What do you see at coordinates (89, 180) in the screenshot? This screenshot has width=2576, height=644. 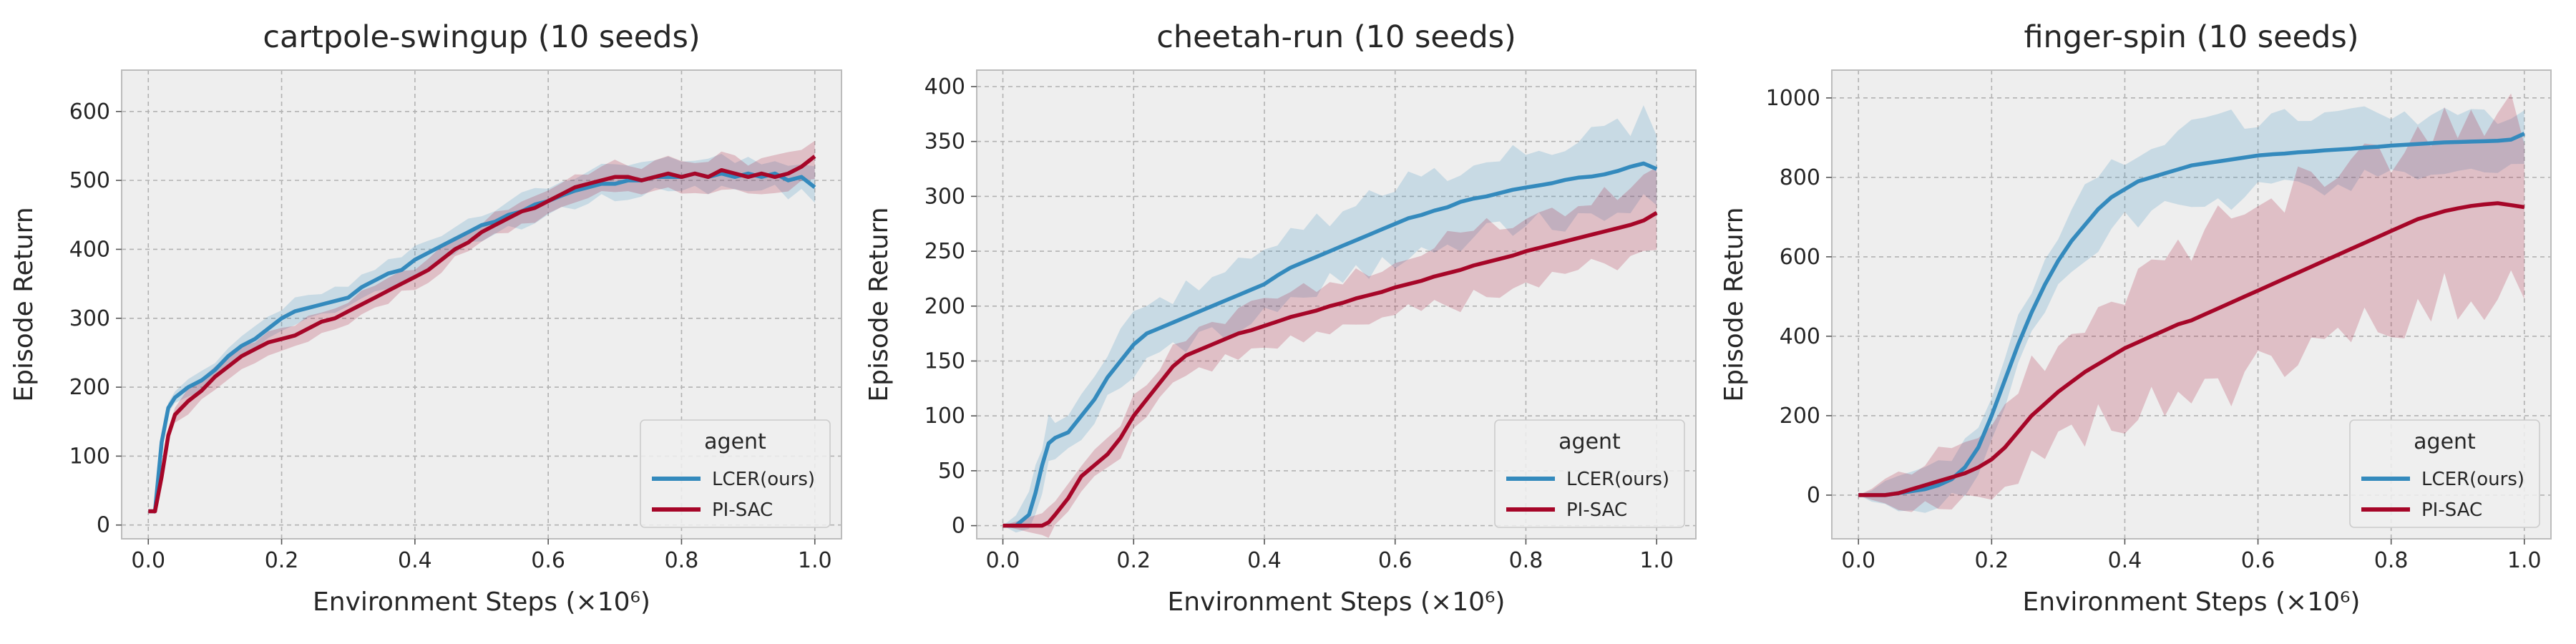 I see `y-tick-label: 500` at bounding box center [89, 180].